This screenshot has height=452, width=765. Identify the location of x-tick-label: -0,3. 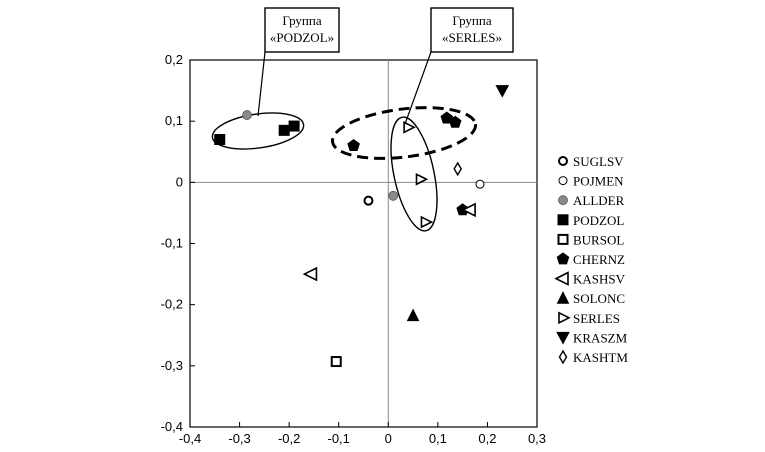
(239, 438).